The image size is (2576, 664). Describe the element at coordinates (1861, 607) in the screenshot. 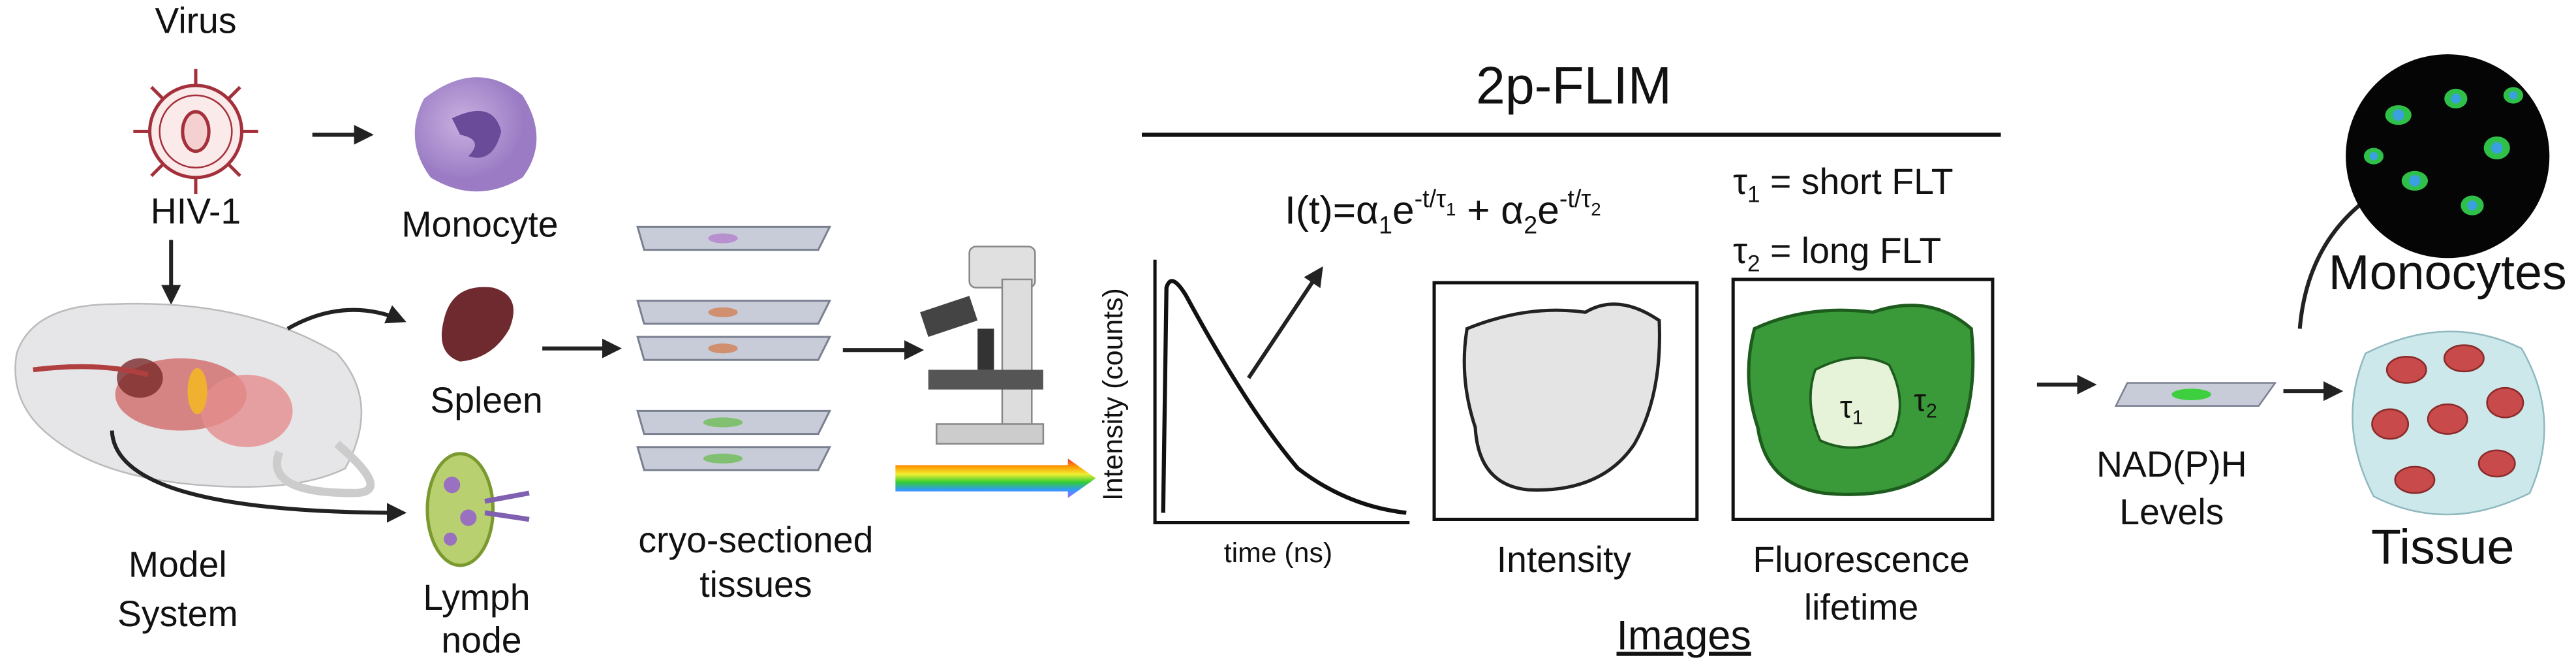

I see `lifetime-label-line: lifetime` at that location.